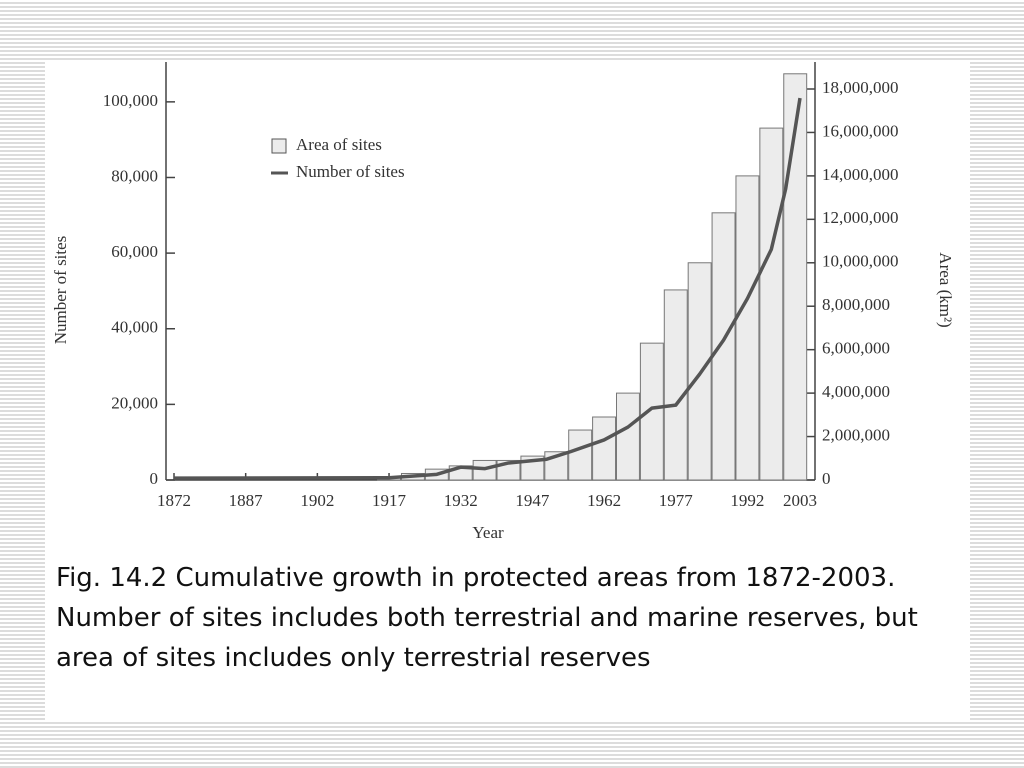 The image size is (1024, 768). I want to click on x-tick-label: 2003, so click(800, 500).